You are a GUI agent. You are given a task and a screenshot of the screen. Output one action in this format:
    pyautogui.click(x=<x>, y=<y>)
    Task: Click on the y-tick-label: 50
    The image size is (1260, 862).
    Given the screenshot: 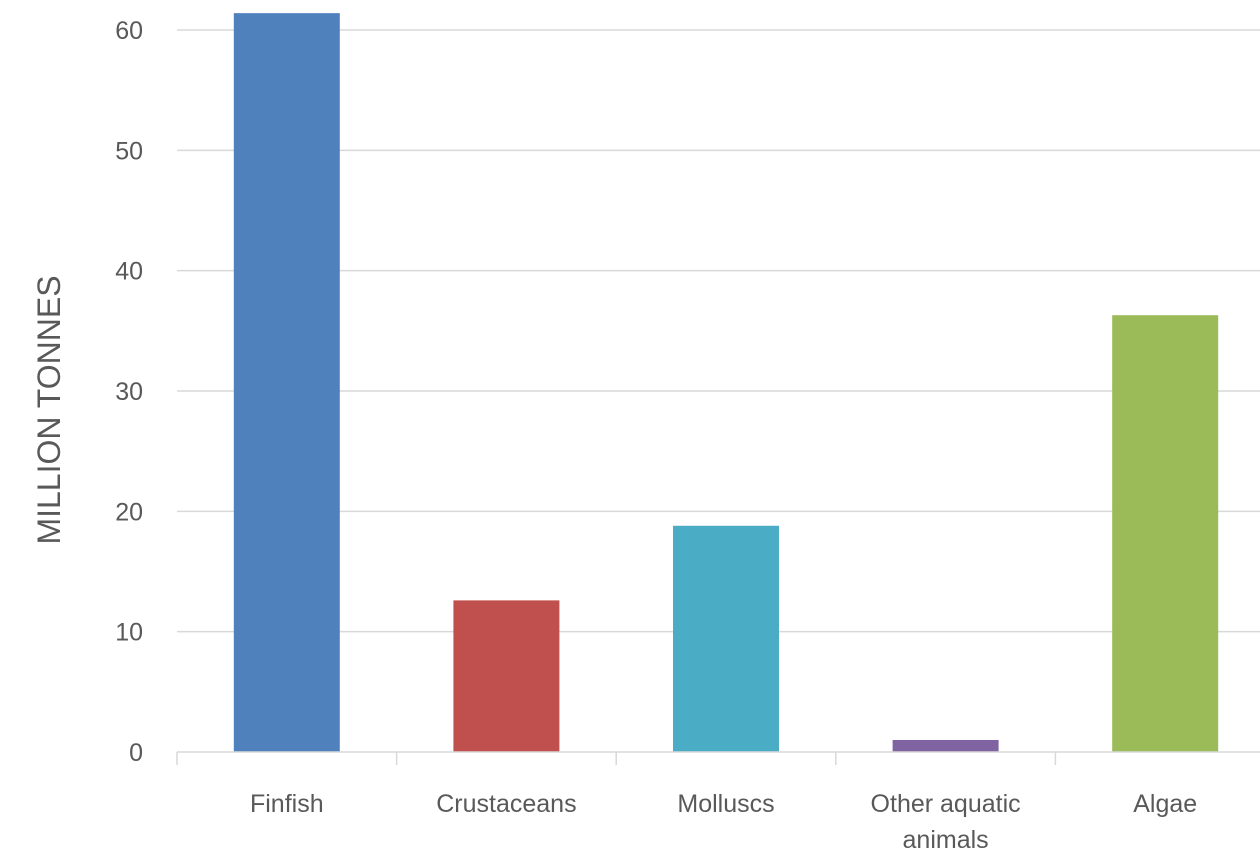 What is the action you would take?
    pyautogui.click(x=129, y=151)
    